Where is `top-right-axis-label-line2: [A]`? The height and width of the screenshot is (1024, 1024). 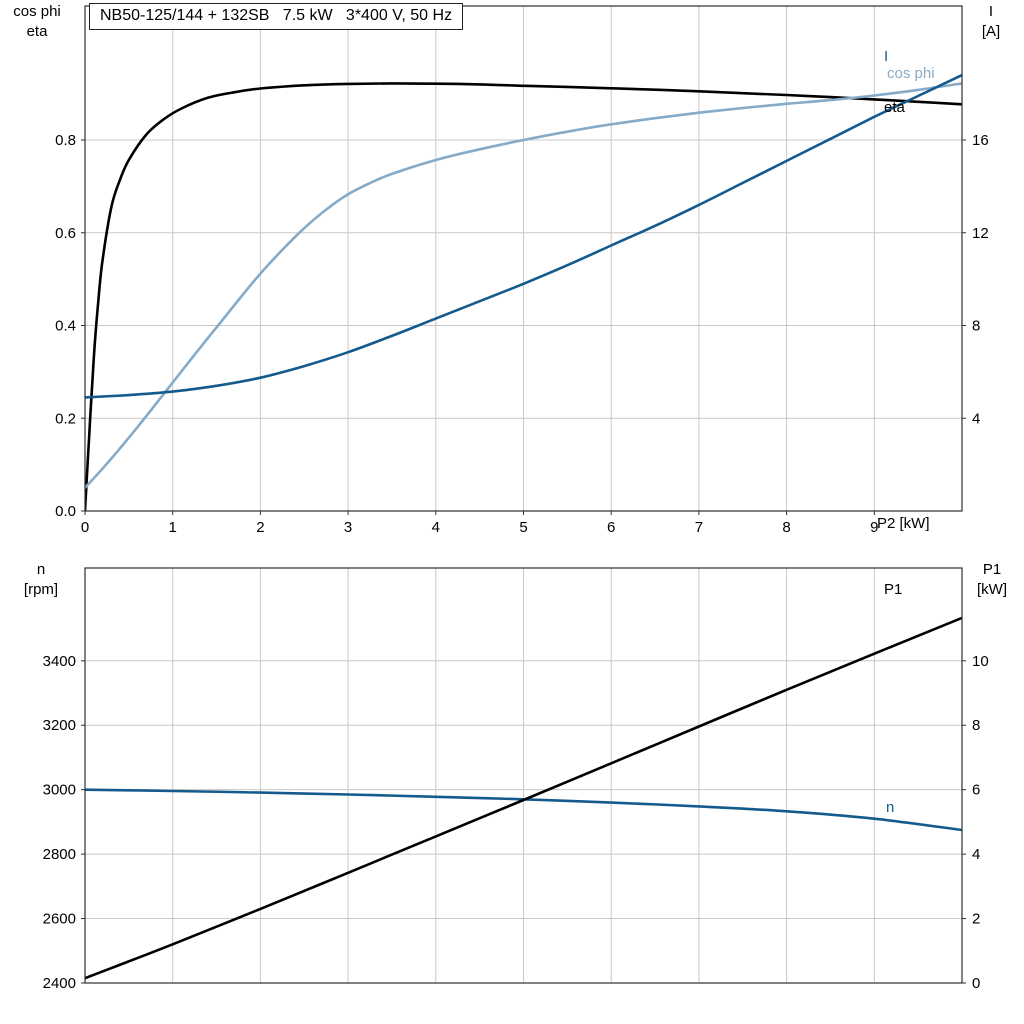
top-right-axis-label-line2: [A] is located at coordinates (991, 31).